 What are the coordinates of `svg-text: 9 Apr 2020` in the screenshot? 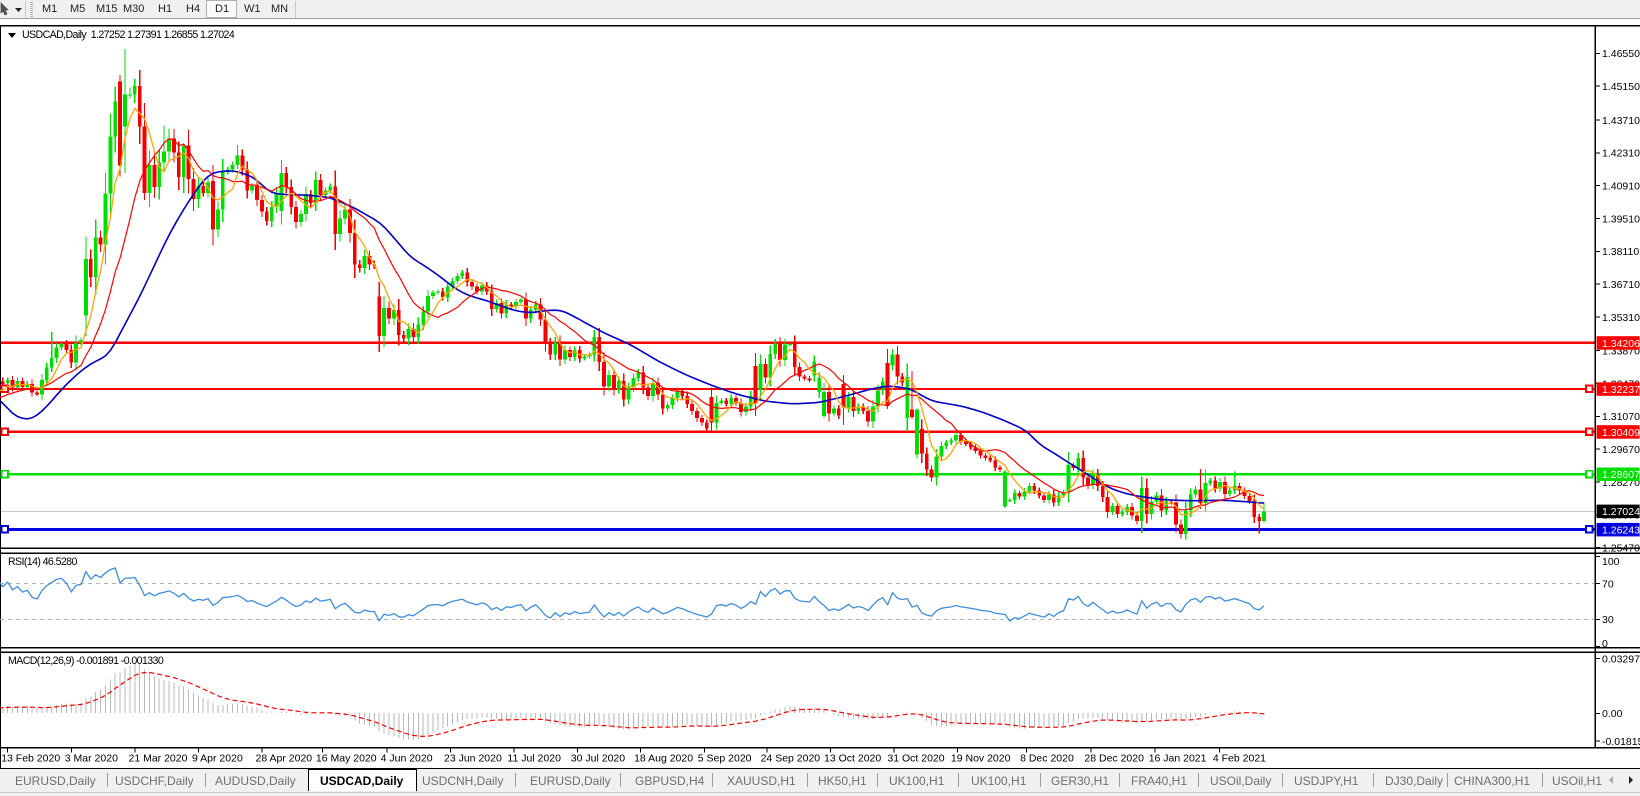 It's located at (217, 759).